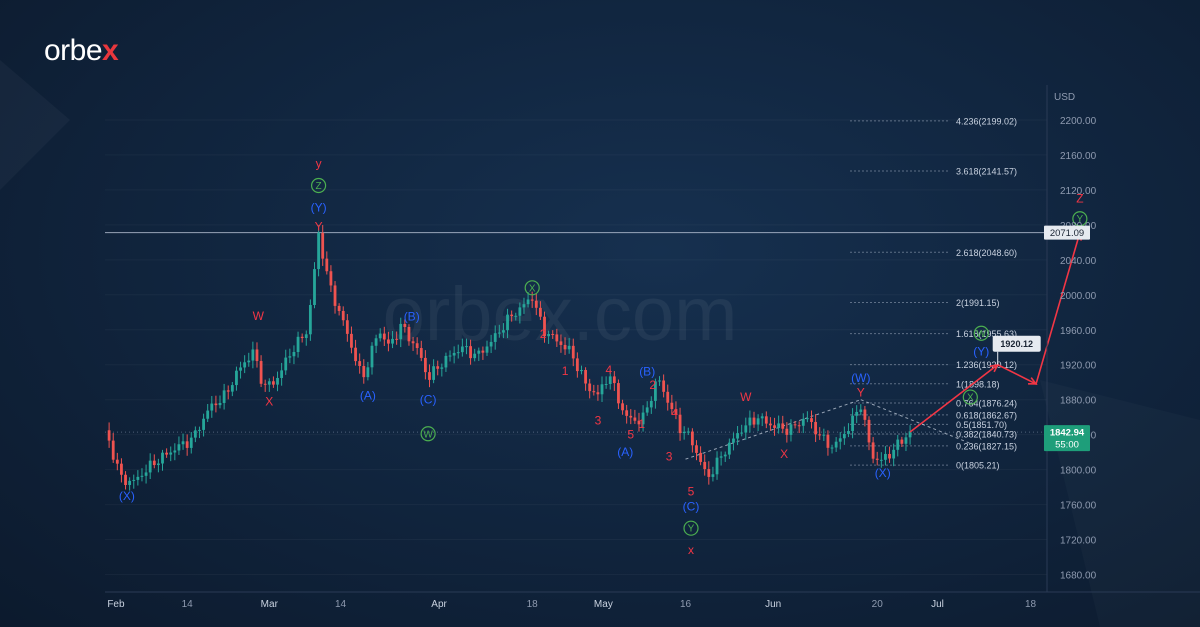 This screenshot has width=1200, height=627. Describe the element at coordinates (986, 334) in the screenshot. I see `fib-level-label: 1.618(1955.63)` at that location.